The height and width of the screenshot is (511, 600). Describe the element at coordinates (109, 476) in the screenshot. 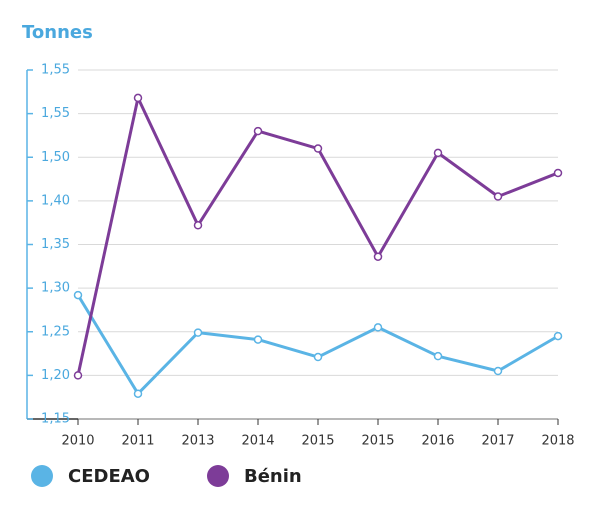

I see `legend-label: CEDEAO` at that location.